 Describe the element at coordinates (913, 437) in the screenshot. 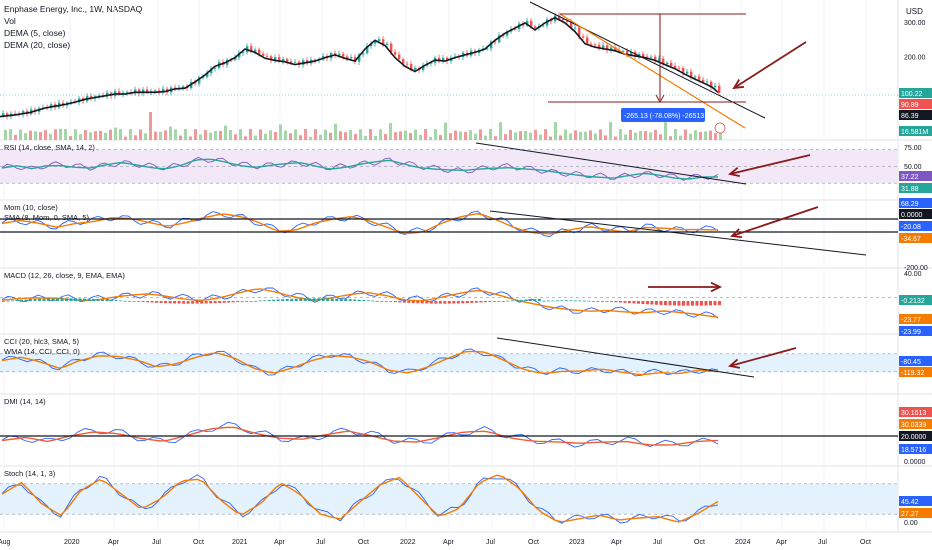

I see `dmi-value-label: 20.0000` at that location.